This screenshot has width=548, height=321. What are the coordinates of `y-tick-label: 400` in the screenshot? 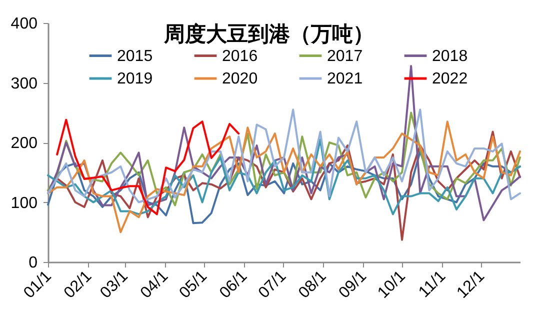 It's located at (24, 24).